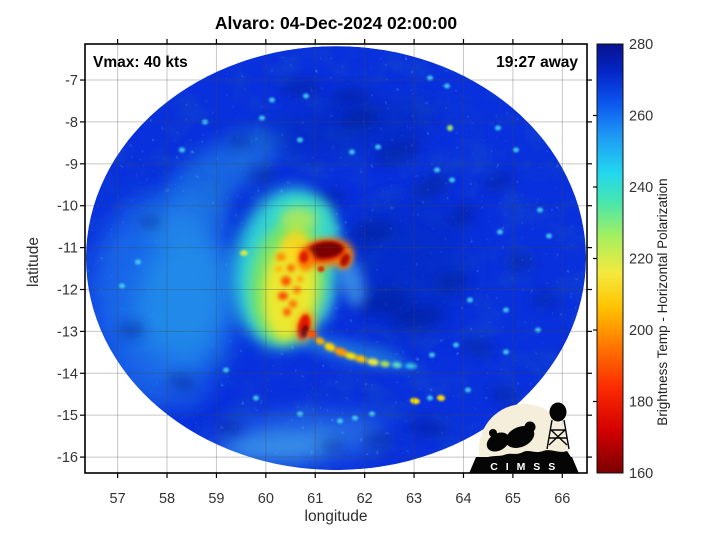 Image resolution: width=720 pixels, height=540 pixels. I want to click on x-tick-label: 57, so click(118, 499).